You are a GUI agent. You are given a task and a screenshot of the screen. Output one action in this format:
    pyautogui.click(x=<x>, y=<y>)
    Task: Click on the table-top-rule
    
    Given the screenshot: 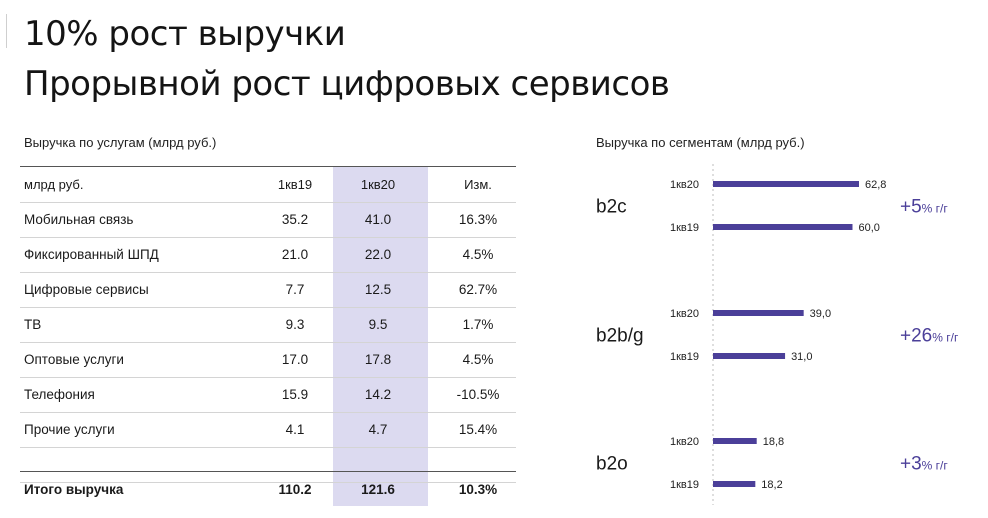 What is the action you would take?
    pyautogui.click(x=268, y=166)
    